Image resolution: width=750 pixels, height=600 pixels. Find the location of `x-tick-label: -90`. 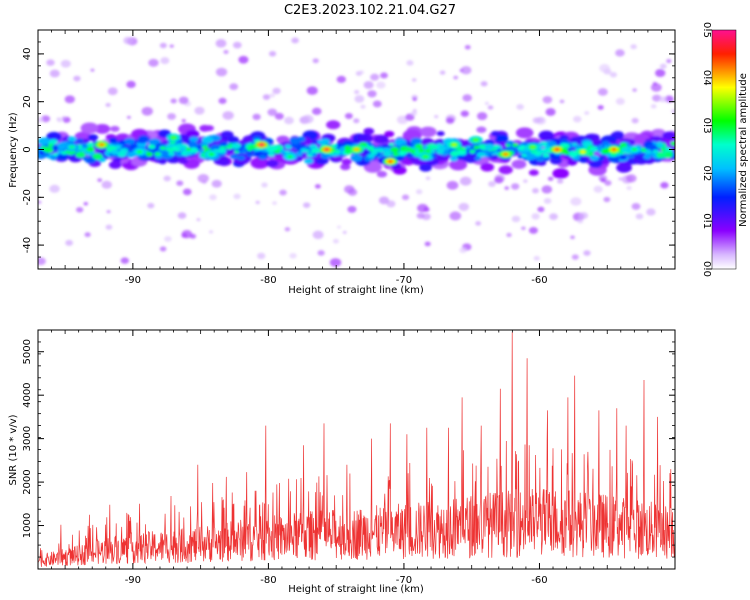

x-tick-label: -90 is located at coordinates (133, 580).